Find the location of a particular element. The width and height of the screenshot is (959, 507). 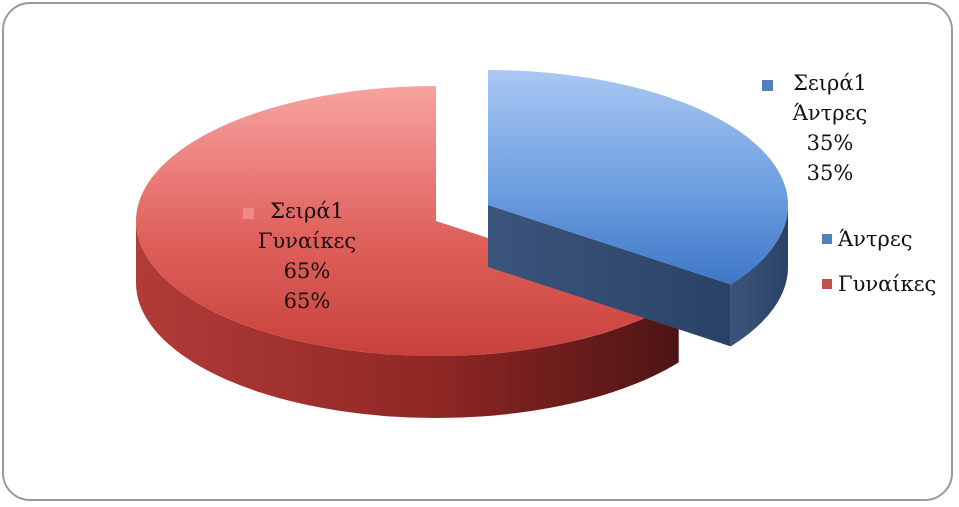

legend-item-1: Γυναίκες is located at coordinates (879, 284).